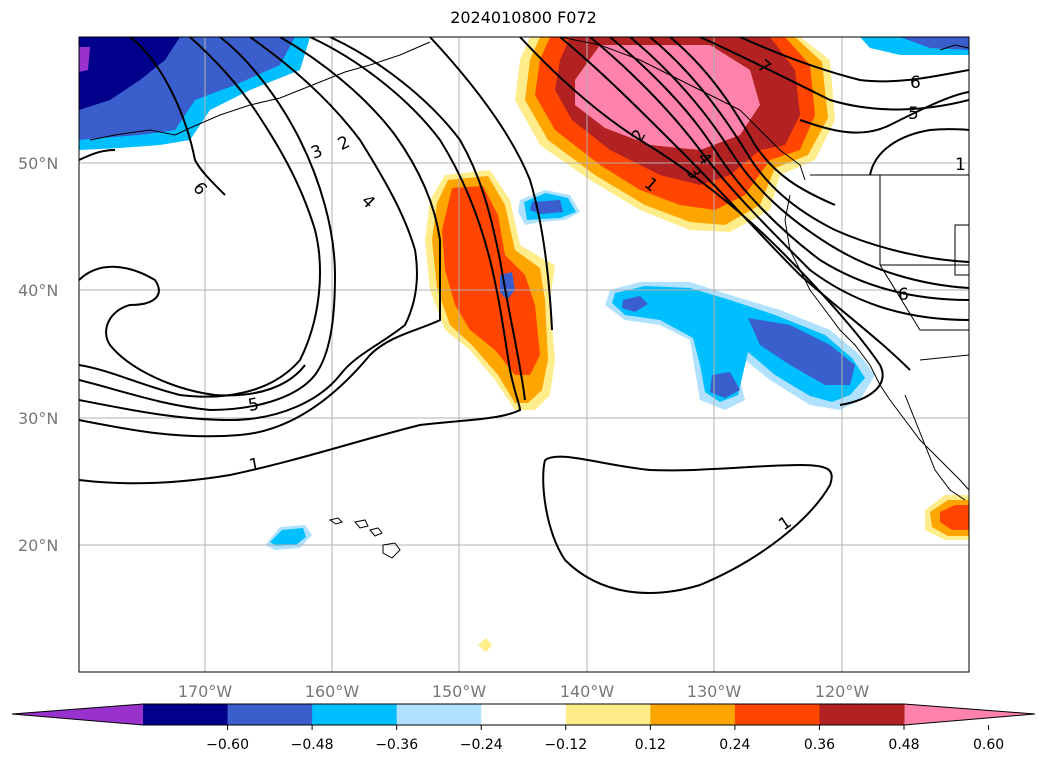  Describe the element at coordinates (84, 59) in the screenshot. I see `negative-anomaly-northwest-peak` at that location.